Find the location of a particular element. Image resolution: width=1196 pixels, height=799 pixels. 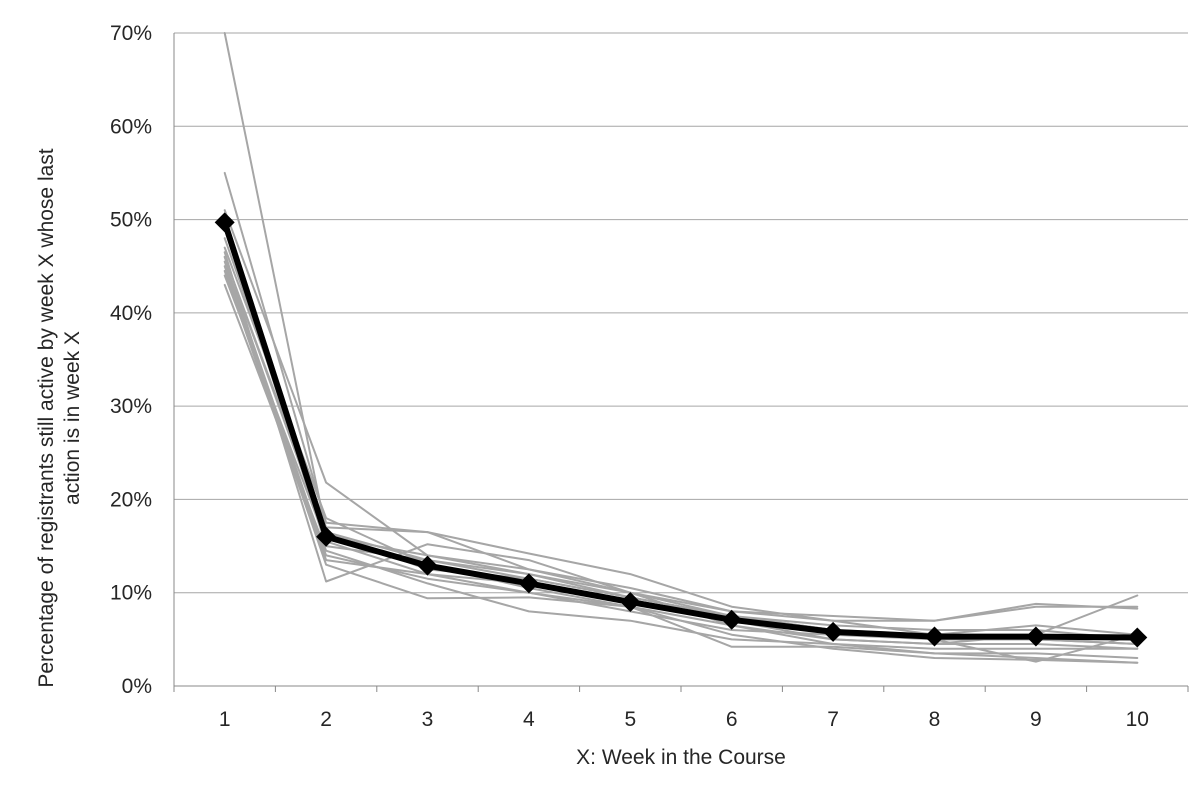

y-tick-label: 20% is located at coordinates (131, 499).